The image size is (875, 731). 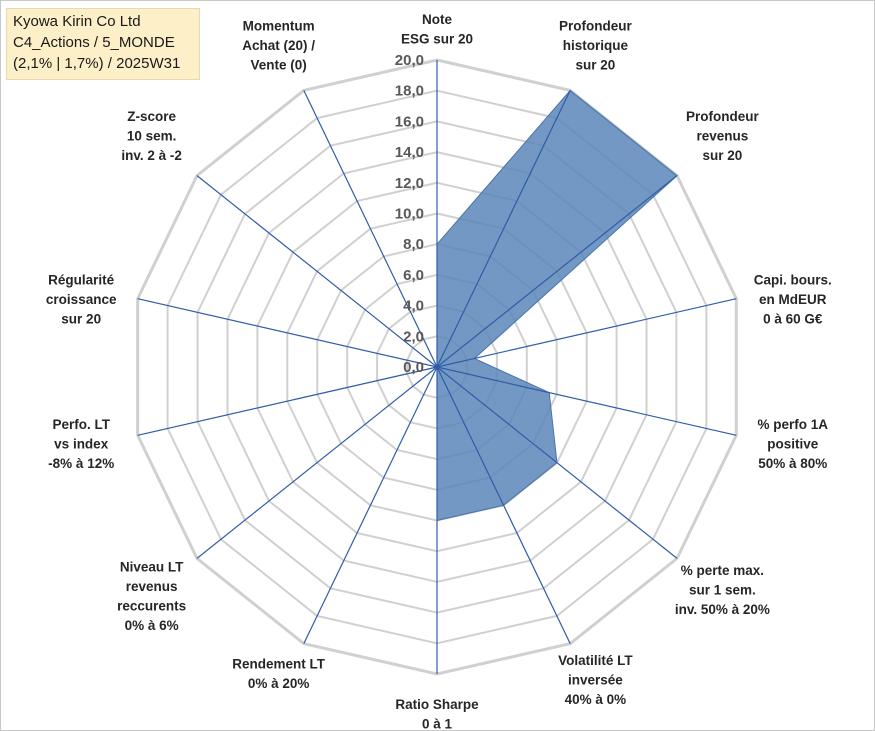 I want to click on axis-label-10: Perfo. LT vs index -8% à 12%, so click(x=81, y=444).